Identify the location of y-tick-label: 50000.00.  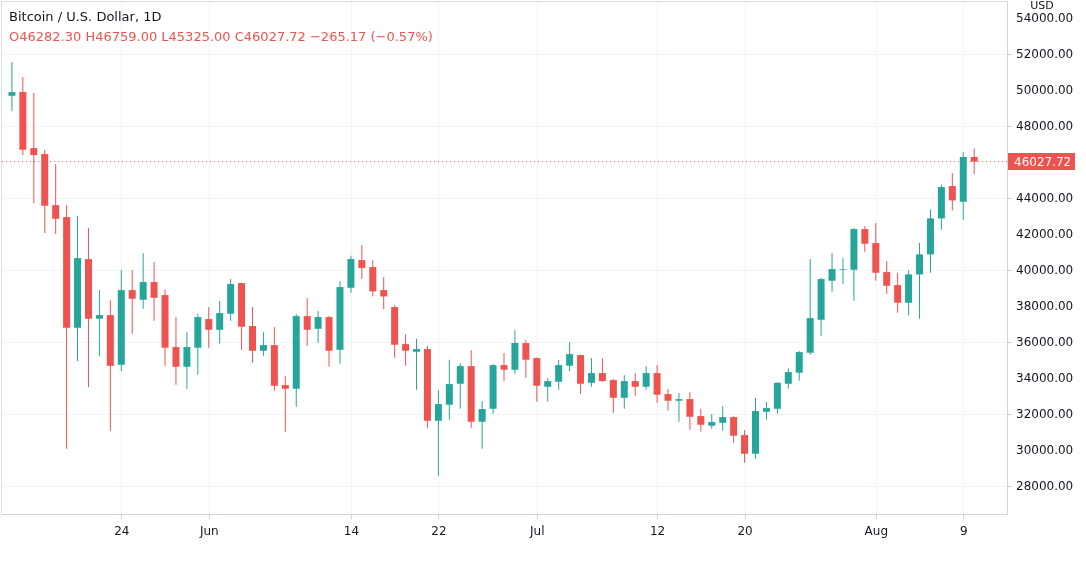
(1045, 90).